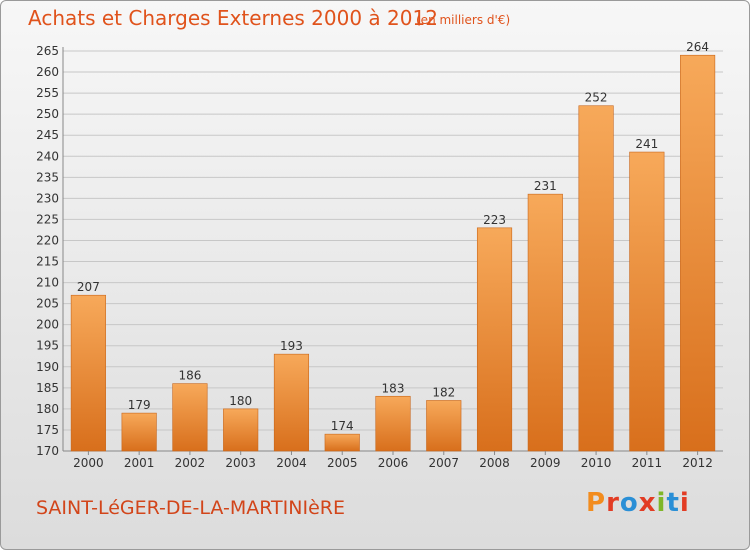  I want to click on y-tick-label: 240, so click(47, 156).